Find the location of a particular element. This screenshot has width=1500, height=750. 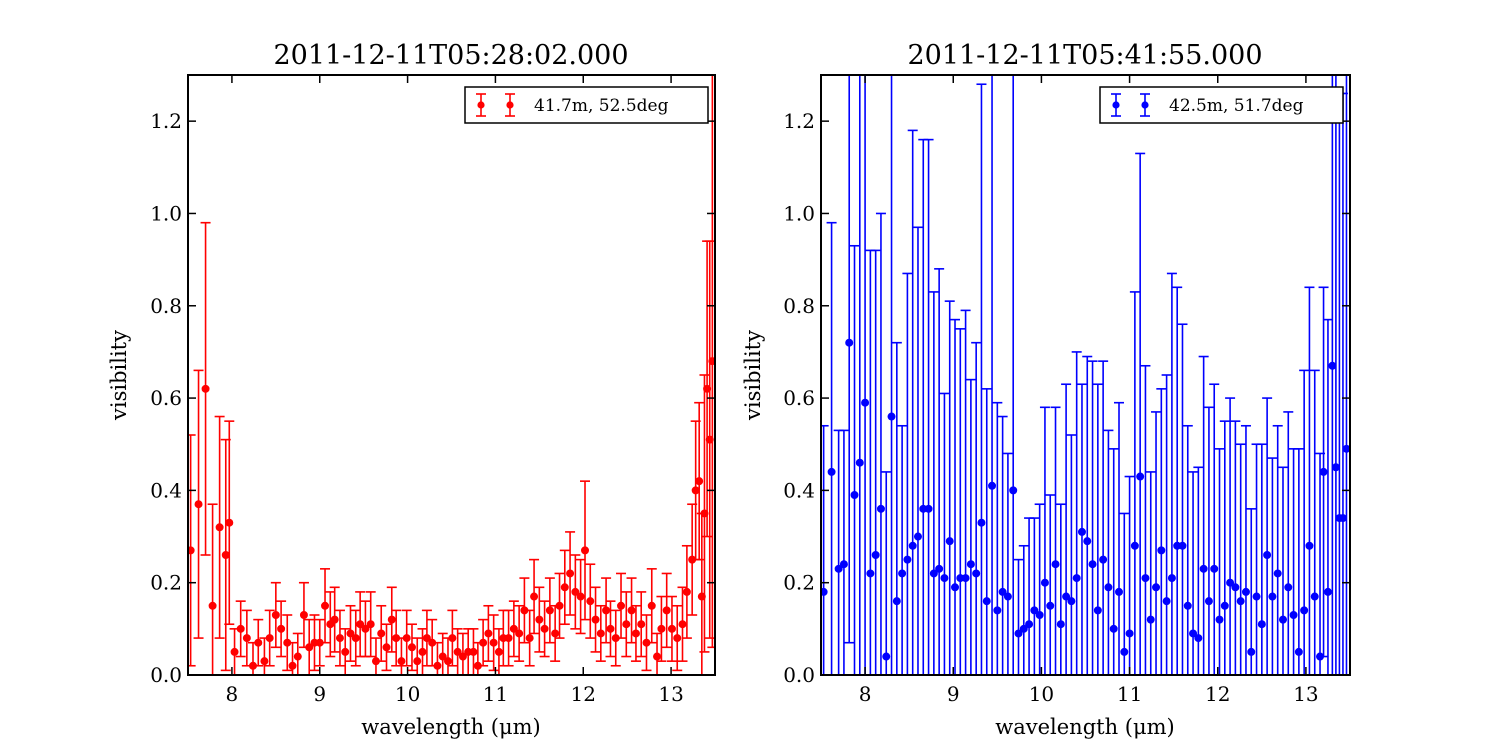

x-tick-label: 12 is located at coordinates (1217, 694).